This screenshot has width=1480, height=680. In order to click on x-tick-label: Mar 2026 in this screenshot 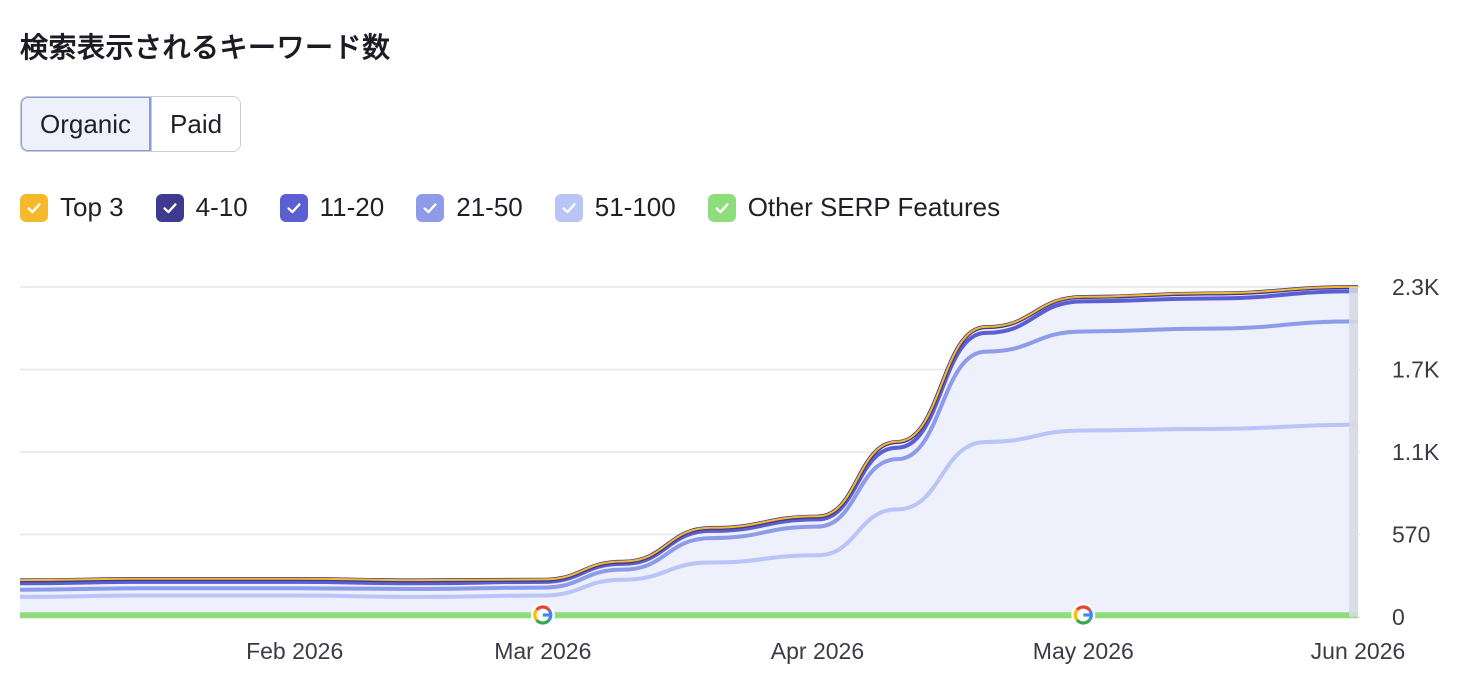, I will do `click(542, 651)`.